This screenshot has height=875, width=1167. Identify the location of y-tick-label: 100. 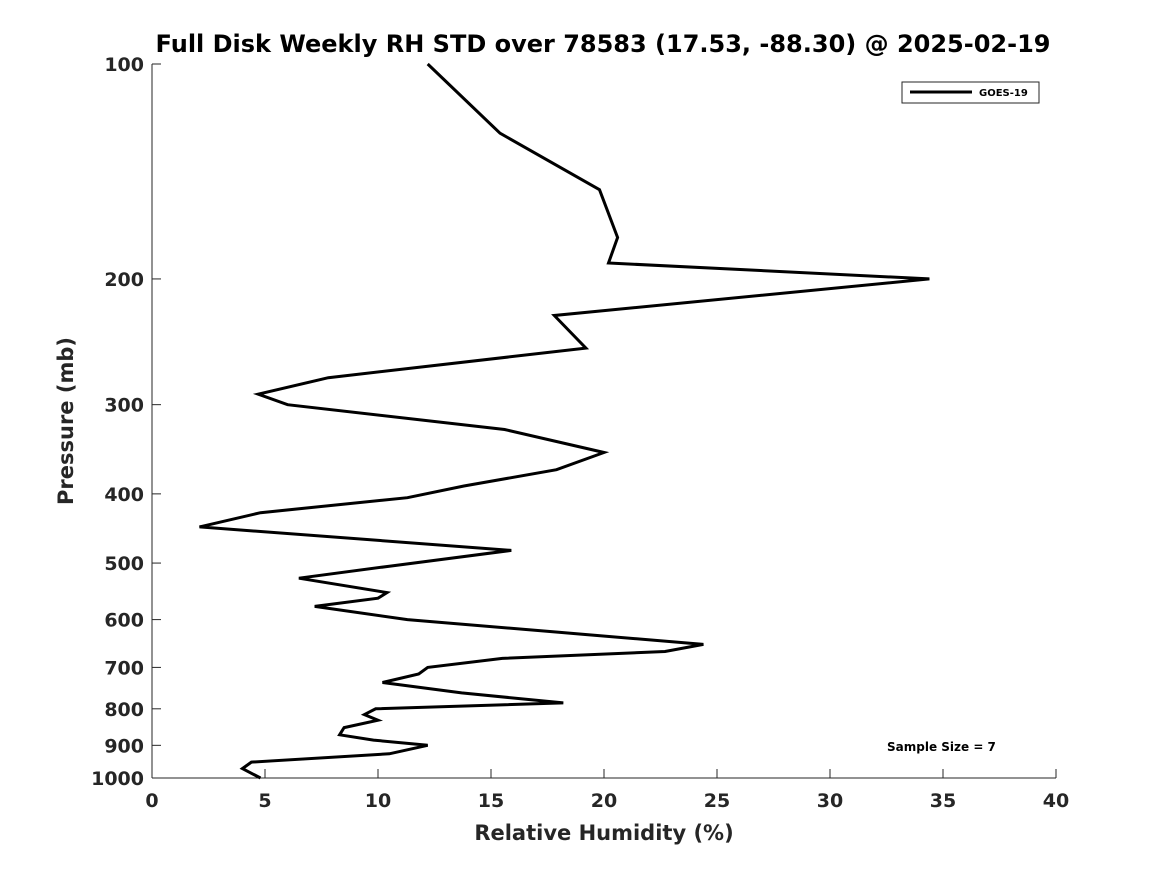
(124, 65).